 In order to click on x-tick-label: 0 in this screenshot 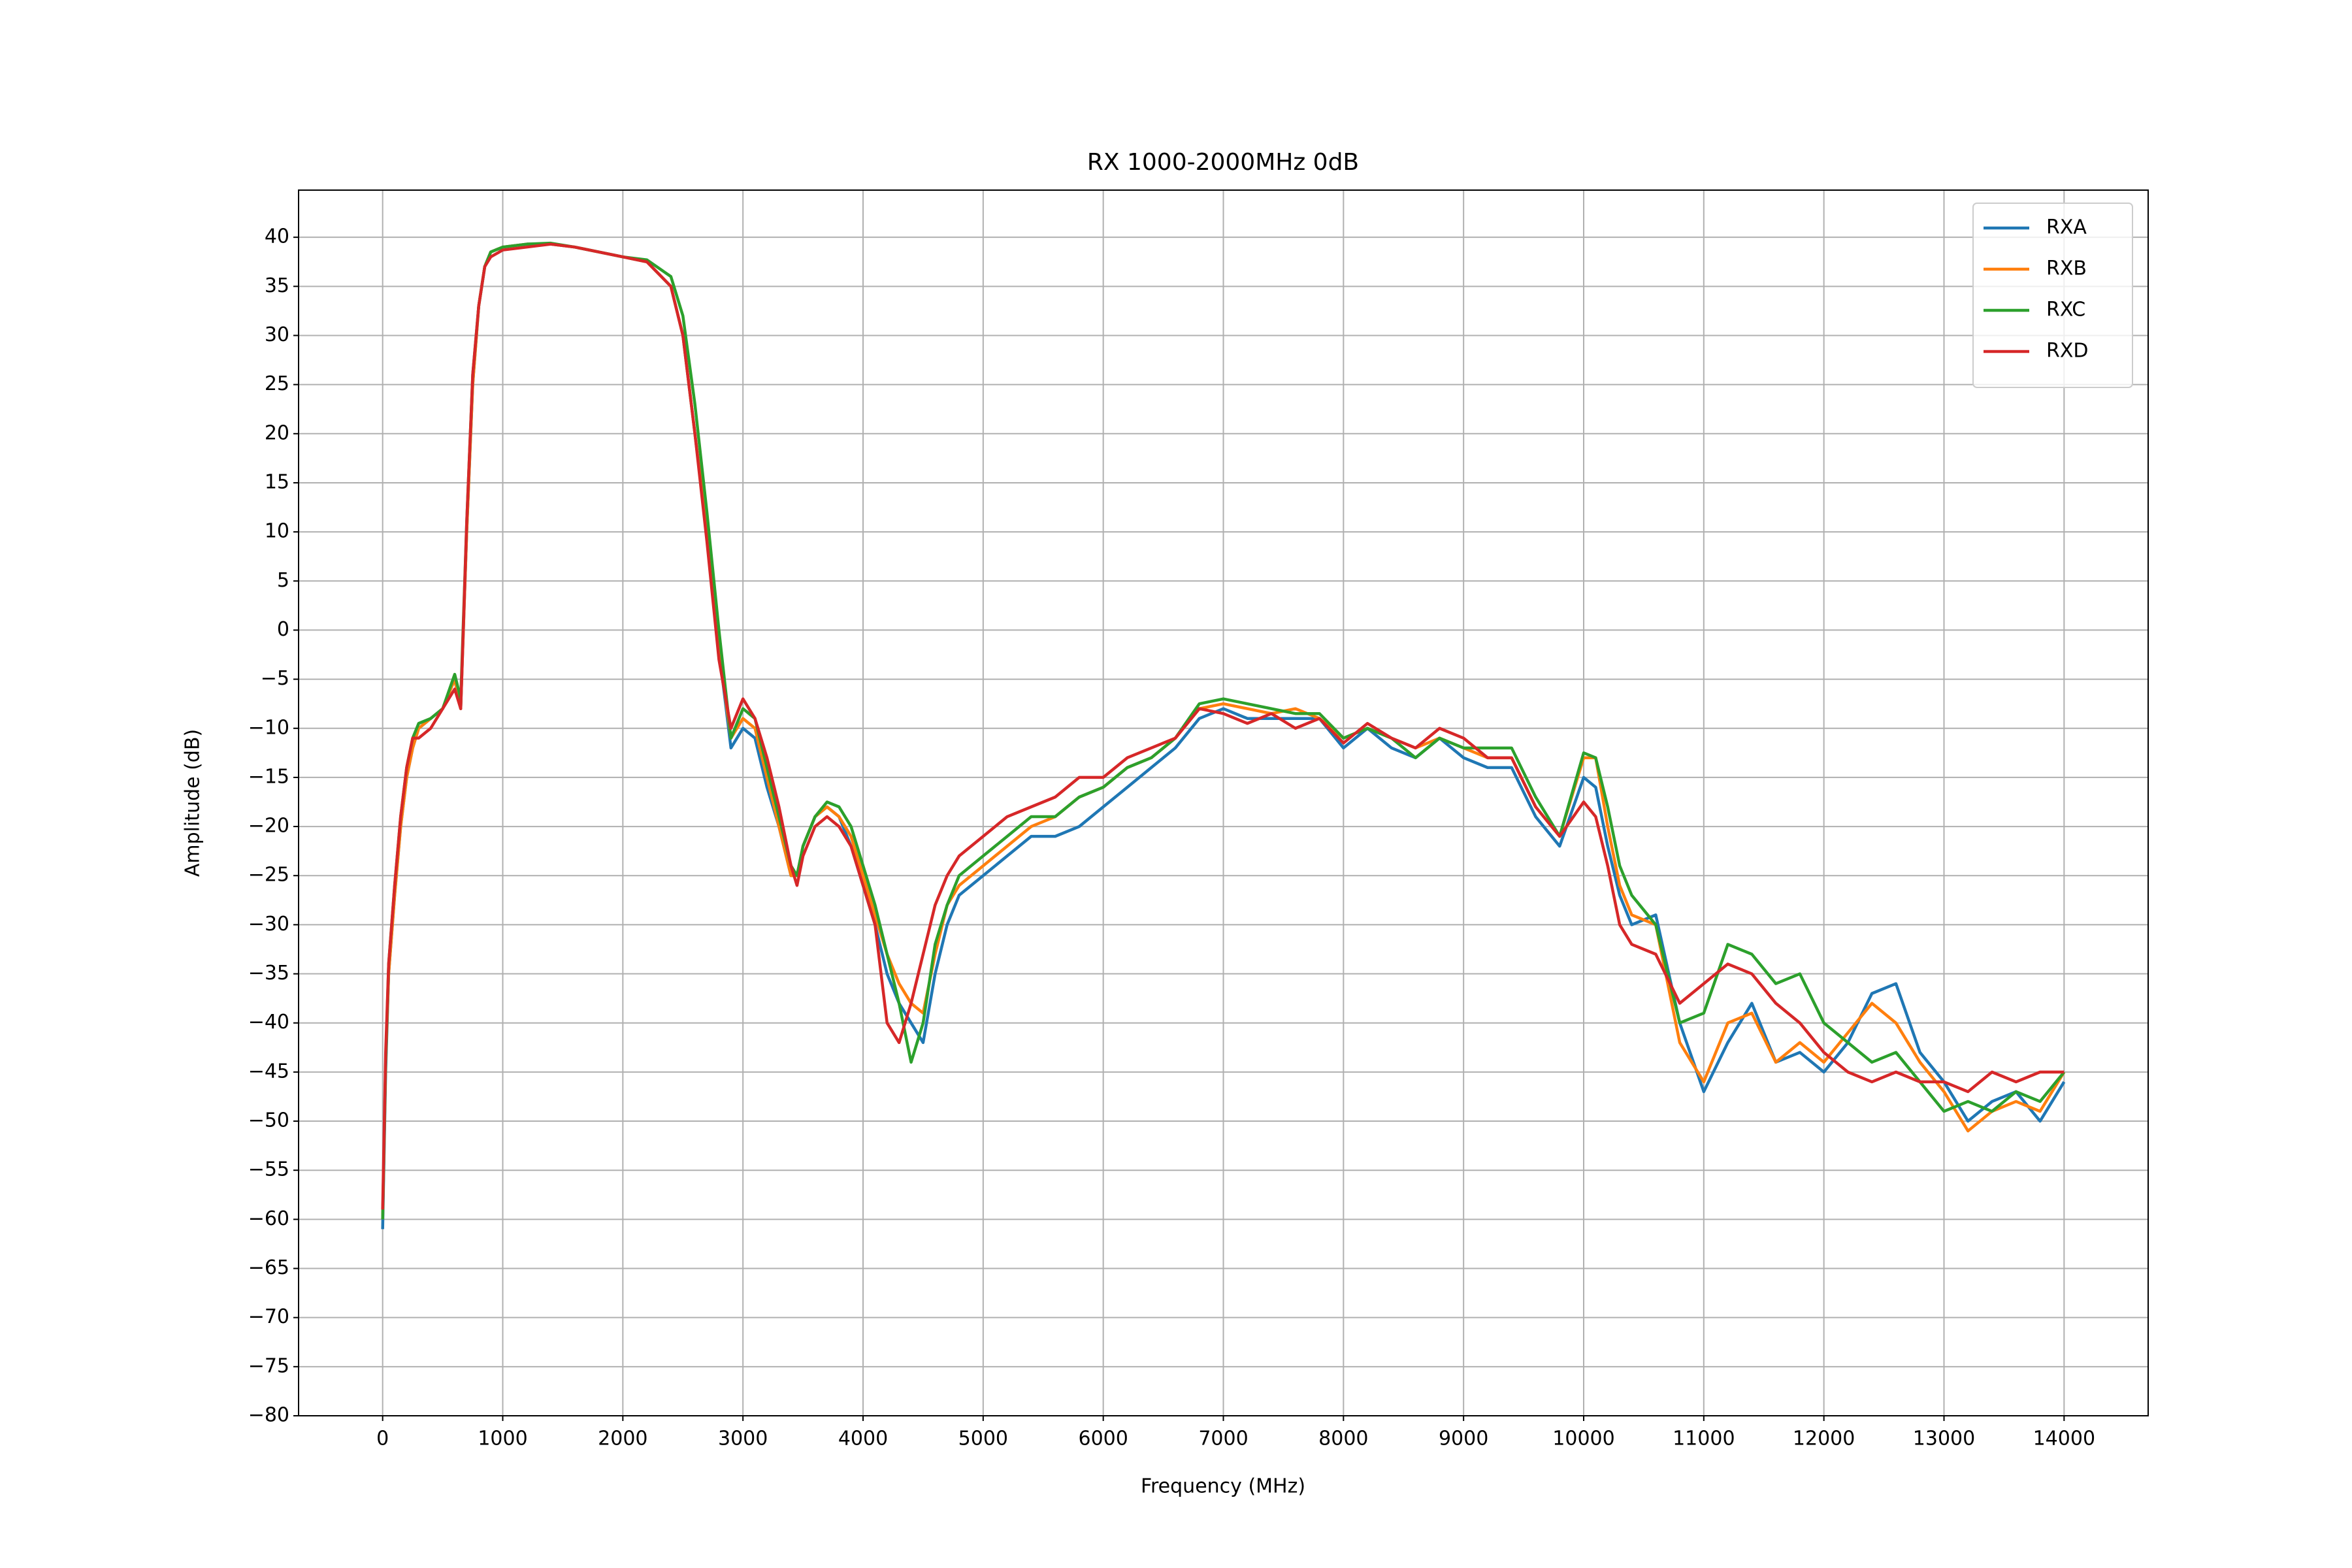, I will do `click(382, 1439)`.